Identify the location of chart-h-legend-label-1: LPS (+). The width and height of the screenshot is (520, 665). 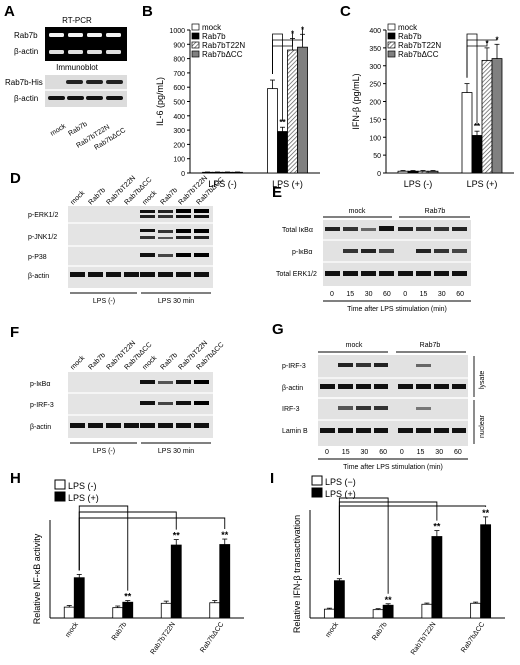
(83, 498).